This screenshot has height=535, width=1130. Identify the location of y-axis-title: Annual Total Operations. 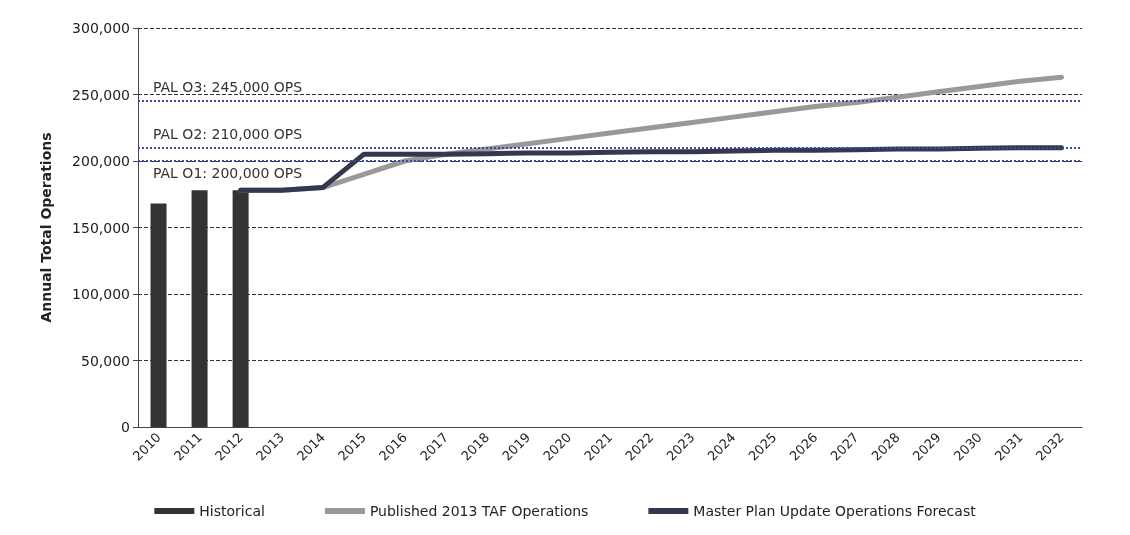
(46, 227).